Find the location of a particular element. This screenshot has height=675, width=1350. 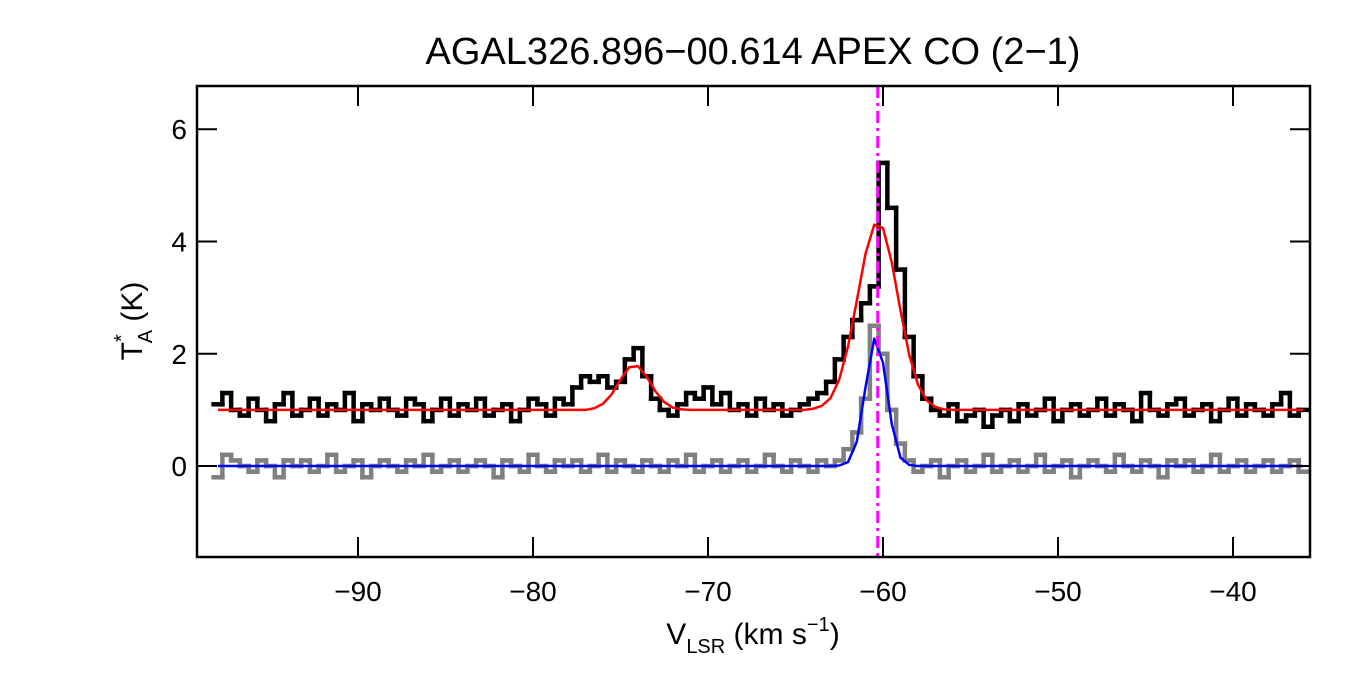

y-label-base: T is located at coordinates (132, 351).